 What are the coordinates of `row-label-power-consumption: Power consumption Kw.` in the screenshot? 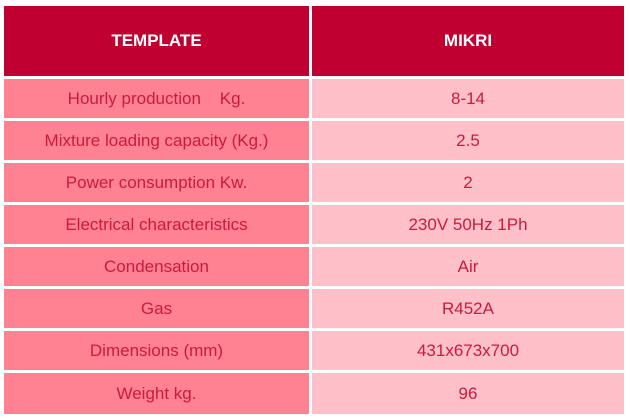 It's located at (158, 184).